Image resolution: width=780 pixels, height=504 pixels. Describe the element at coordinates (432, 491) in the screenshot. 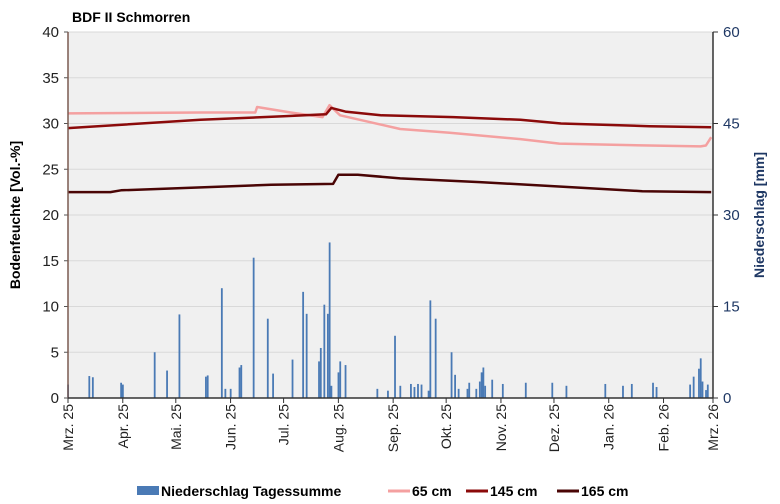

I see `legend-label-65cm: 65 cm` at that location.